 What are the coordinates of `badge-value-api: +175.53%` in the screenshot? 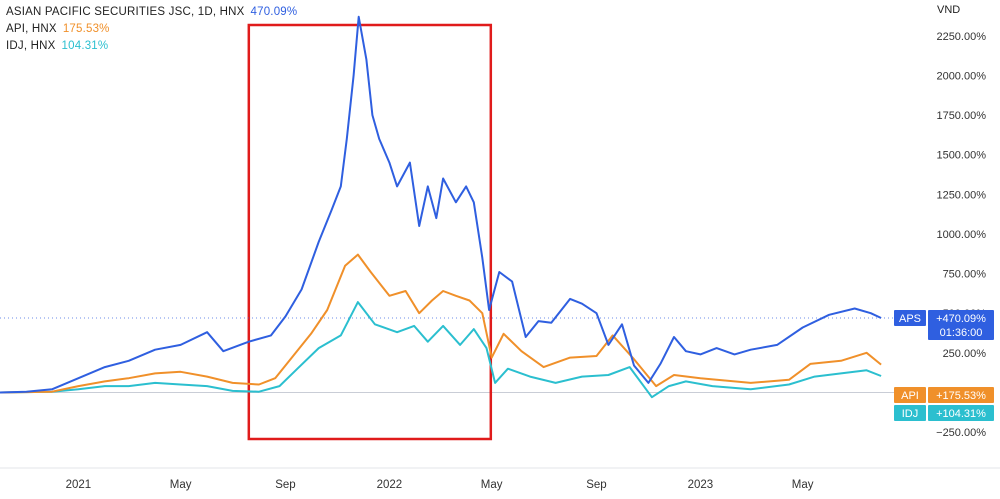 It's located at (961, 396).